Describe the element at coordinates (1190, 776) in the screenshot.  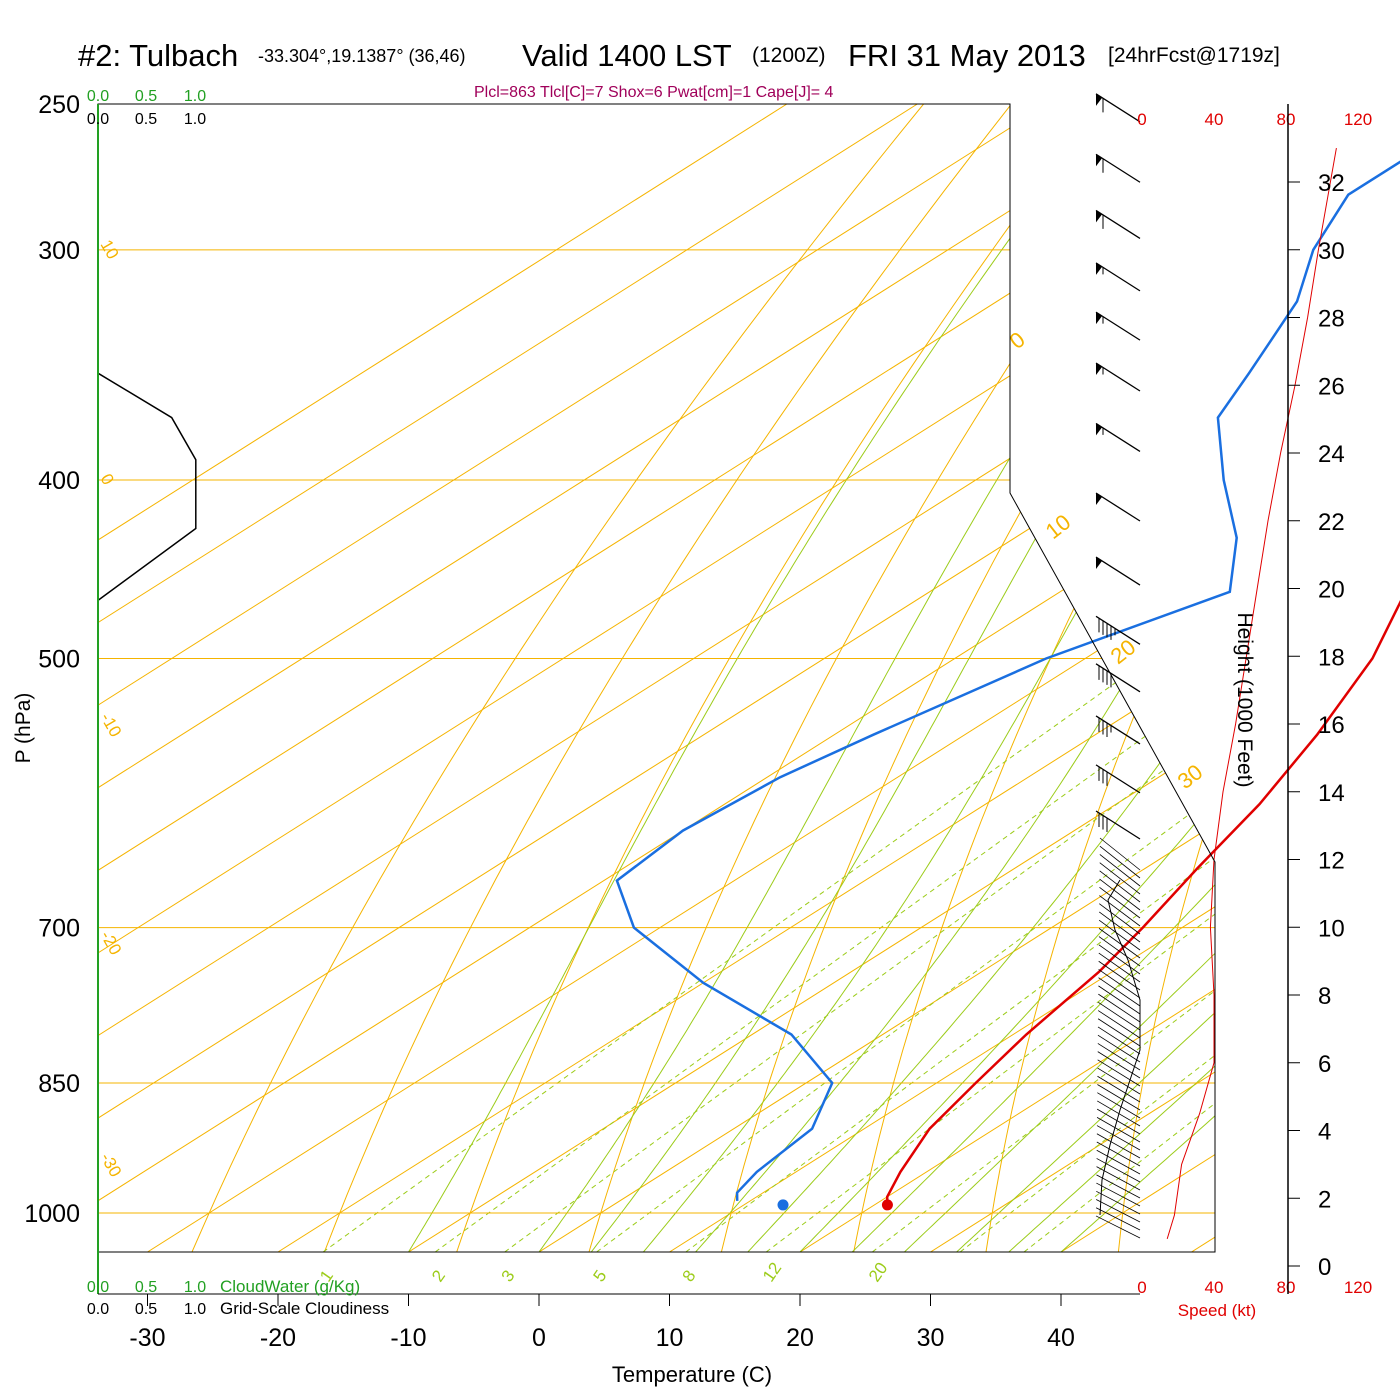
I see `isotherm-label: 30` at that location.